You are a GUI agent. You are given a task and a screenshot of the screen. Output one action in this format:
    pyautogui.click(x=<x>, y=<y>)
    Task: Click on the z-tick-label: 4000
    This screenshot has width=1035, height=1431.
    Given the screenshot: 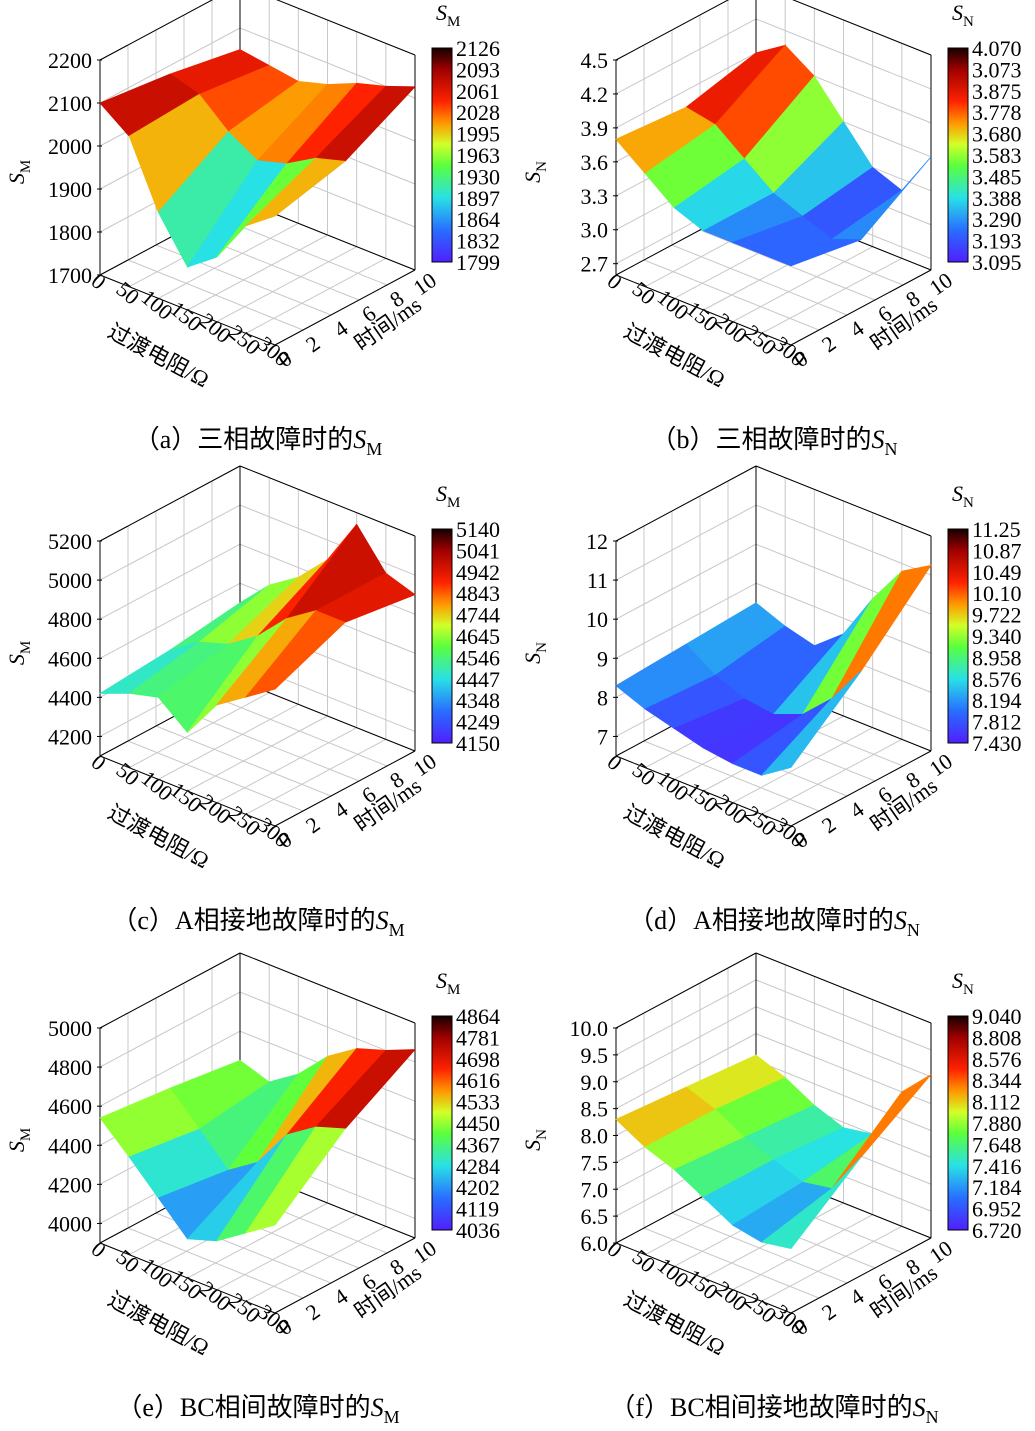 What is the action you would take?
    pyautogui.click(x=70, y=1223)
    